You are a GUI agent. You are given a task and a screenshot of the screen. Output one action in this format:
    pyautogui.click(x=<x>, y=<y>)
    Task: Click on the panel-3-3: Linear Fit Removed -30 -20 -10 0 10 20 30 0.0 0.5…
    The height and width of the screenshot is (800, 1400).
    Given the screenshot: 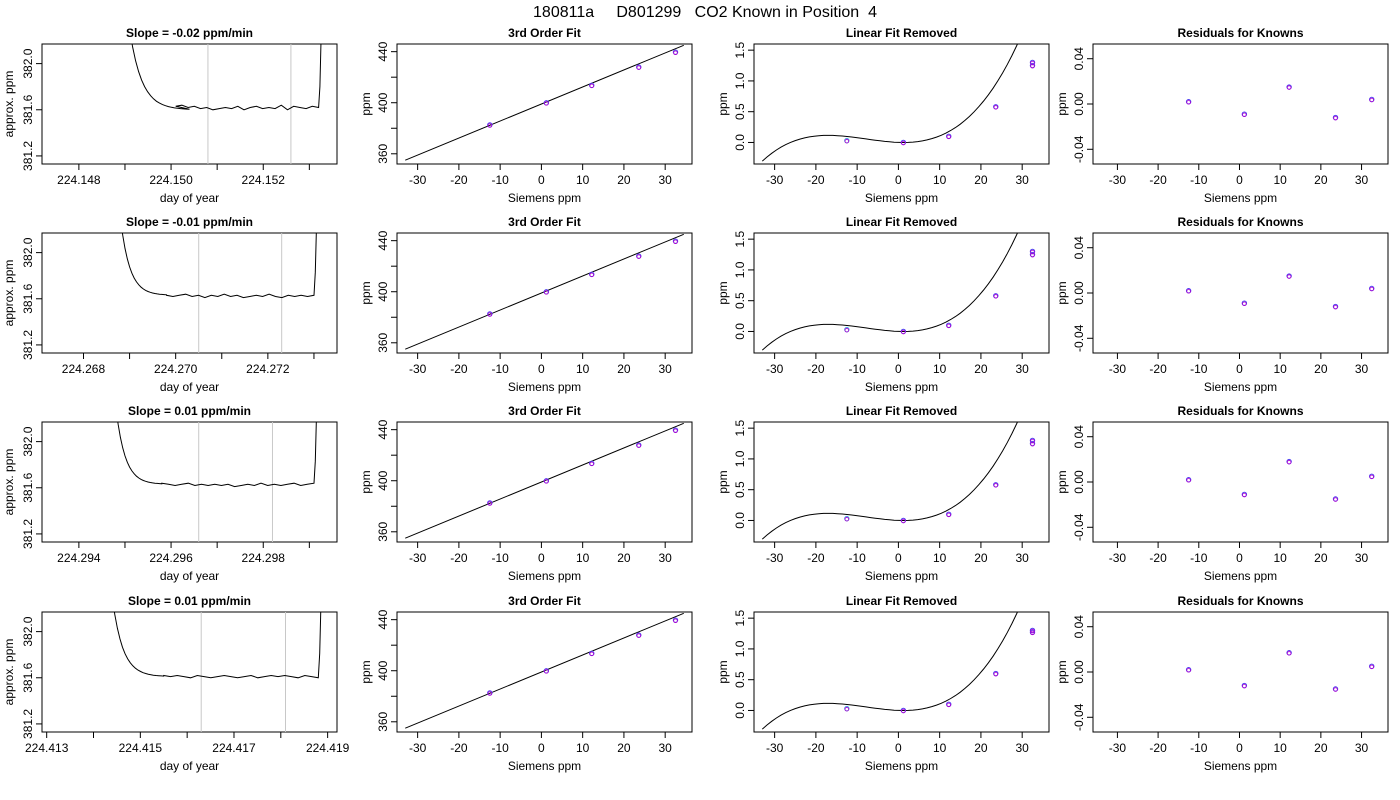 What is the action you would take?
    pyautogui.click(x=883, y=493)
    